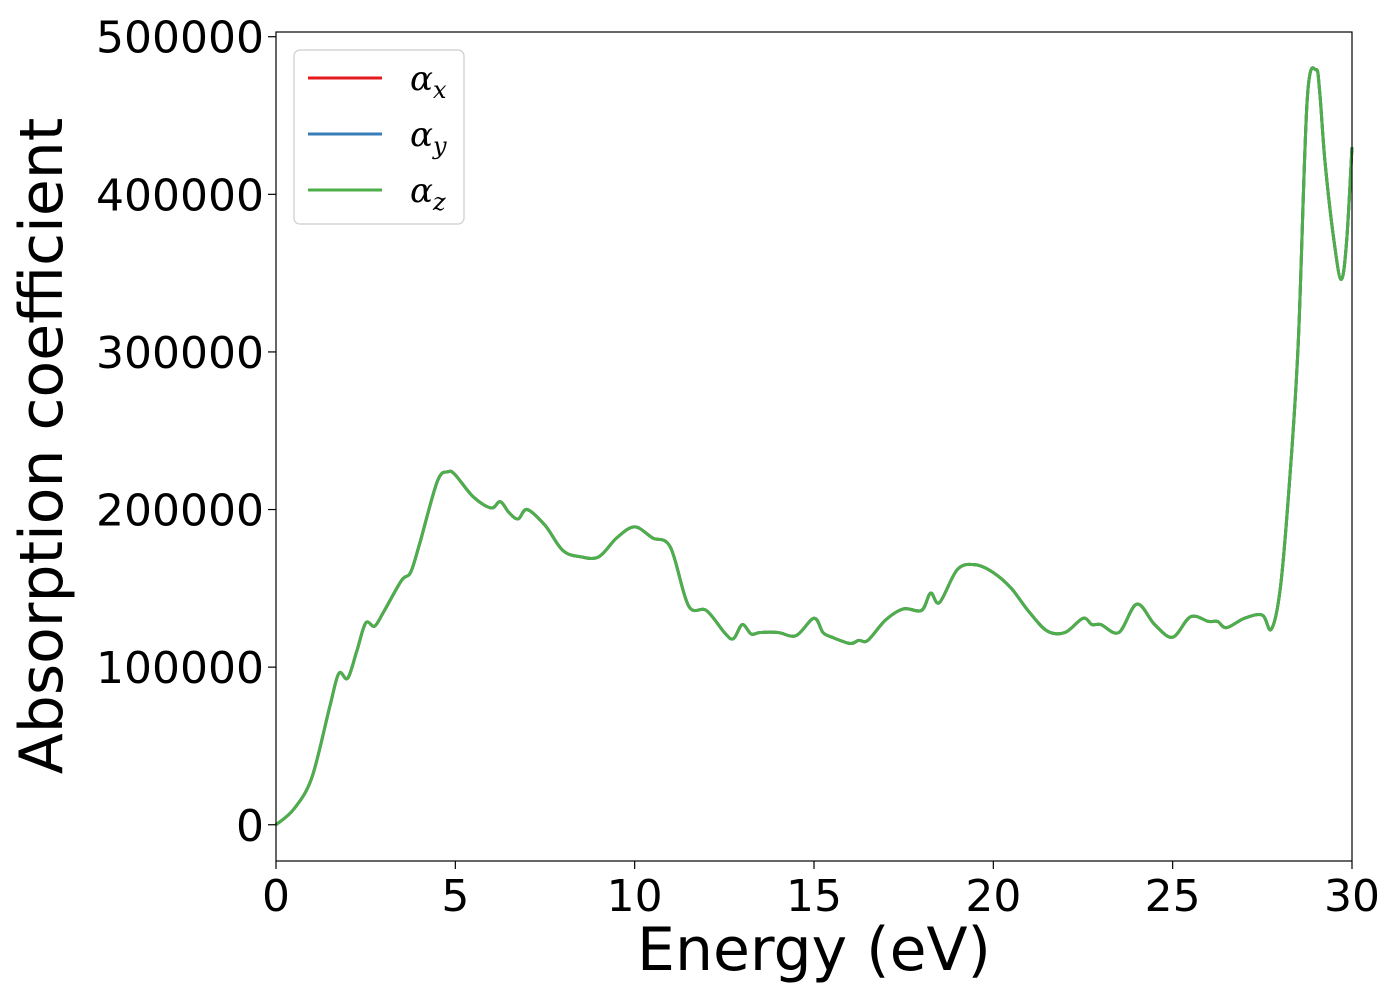 The image size is (1400, 1000). Describe the element at coordinates (250, 826) in the screenshot. I see `y-tick-label: 0` at that location.